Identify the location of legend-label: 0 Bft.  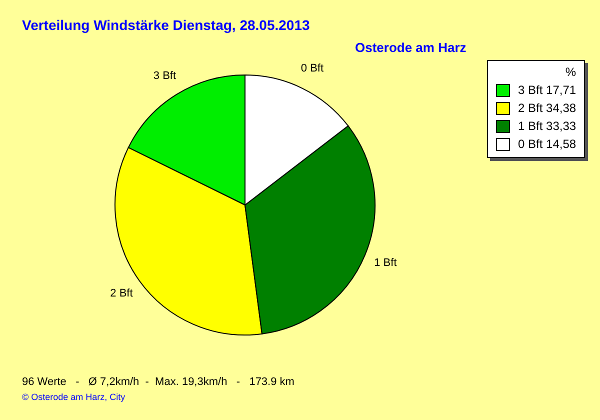
(530, 144).